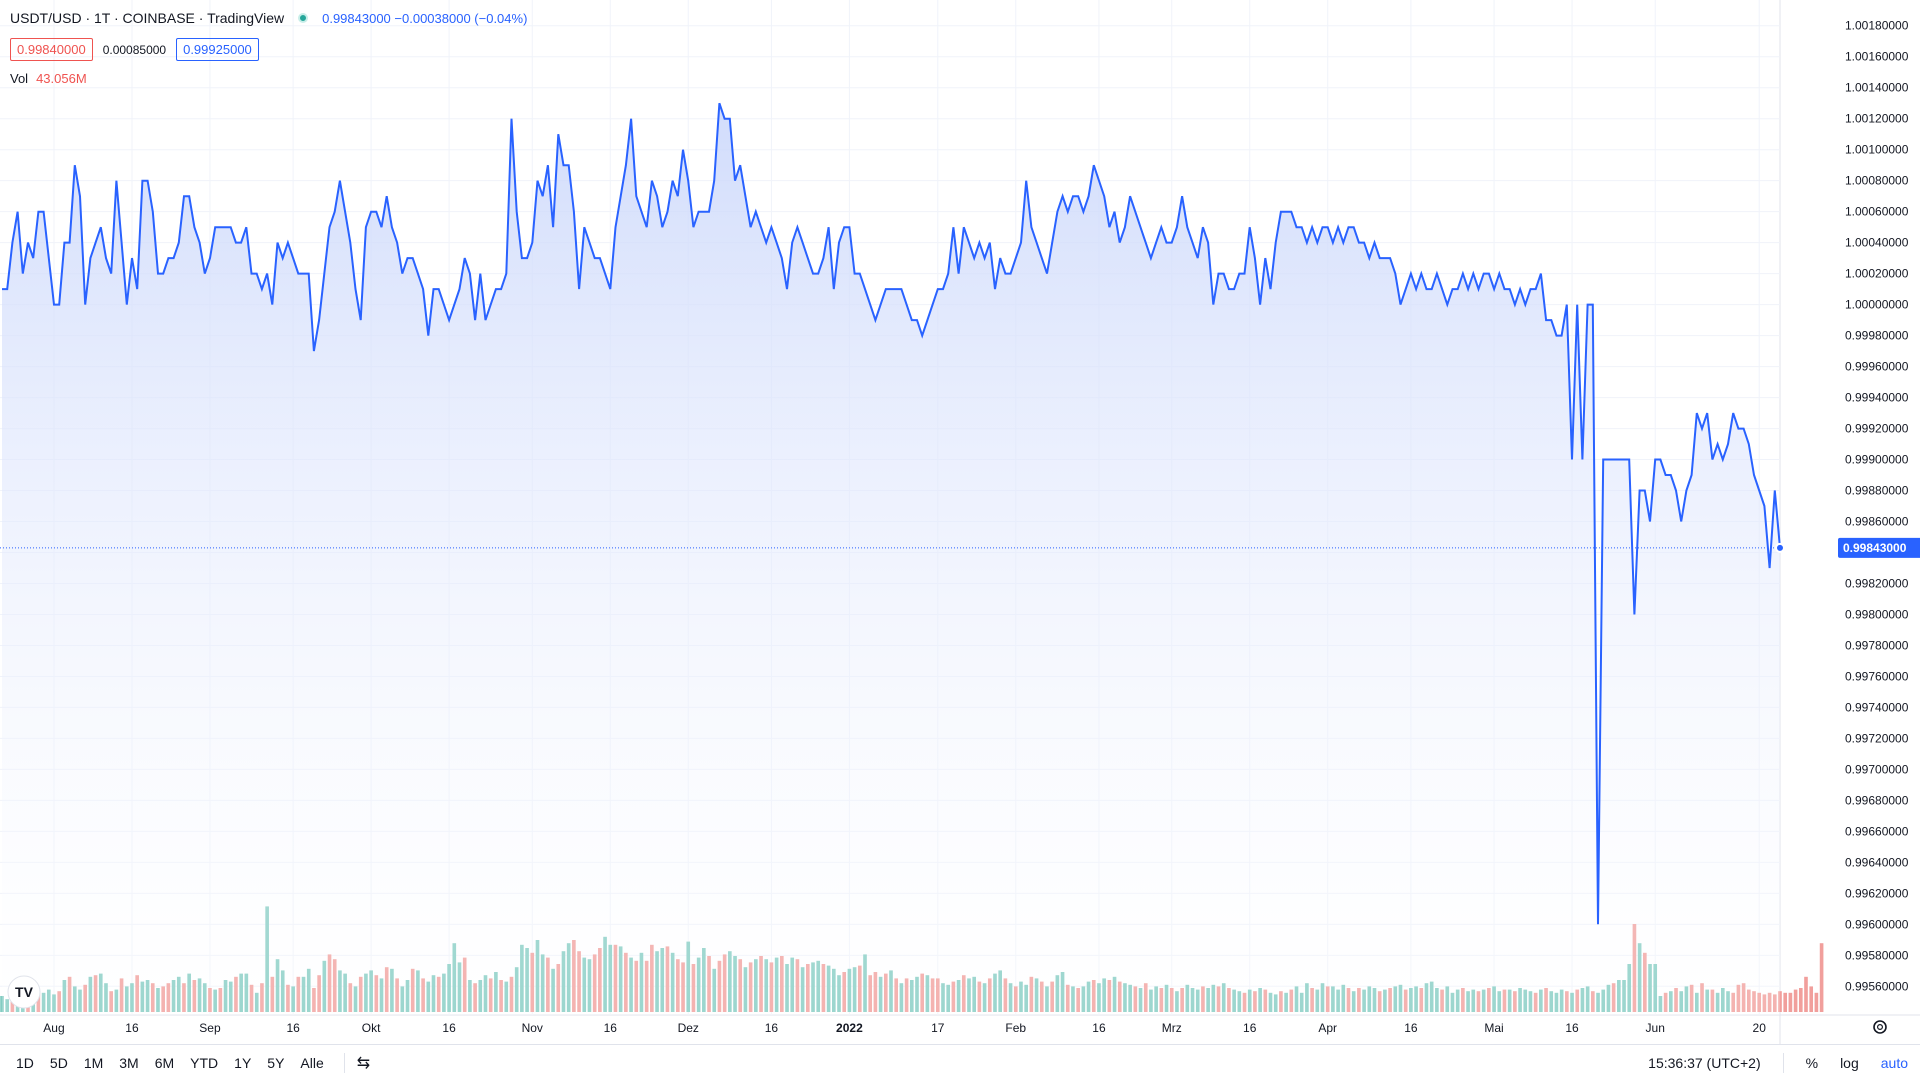 The width and height of the screenshot is (1920, 1081). What do you see at coordinates (688, 1028) in the screenshot?
I see `time-tick-label: Dez` at bounding box center [688, 1028].